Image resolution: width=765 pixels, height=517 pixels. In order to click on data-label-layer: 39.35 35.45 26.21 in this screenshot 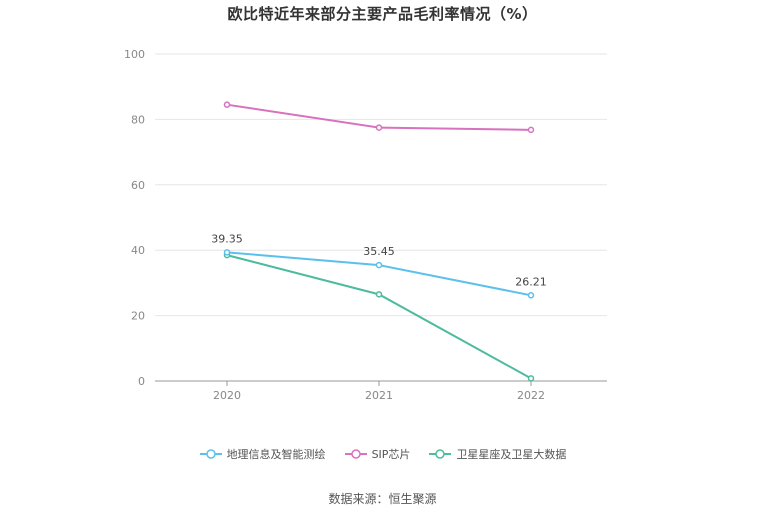, I will do `click(379, 260)`.